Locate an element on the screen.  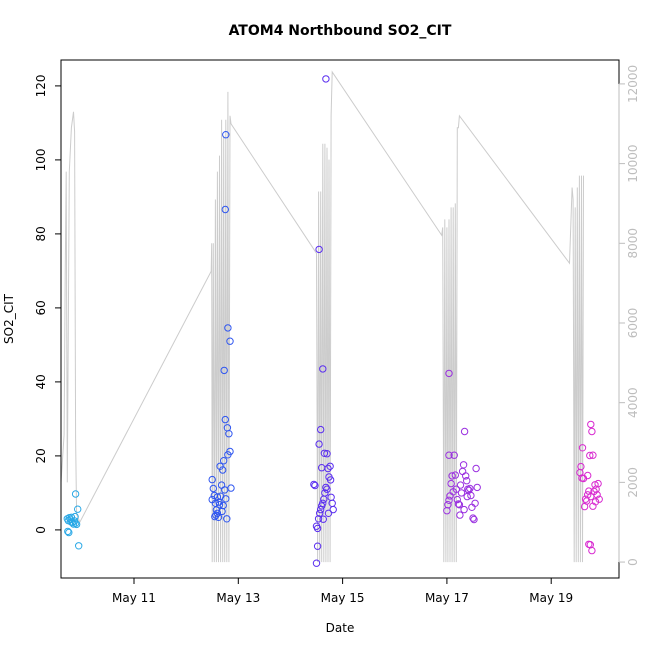
y2-tick-label: 10000 is located at coordinates (633, 164).